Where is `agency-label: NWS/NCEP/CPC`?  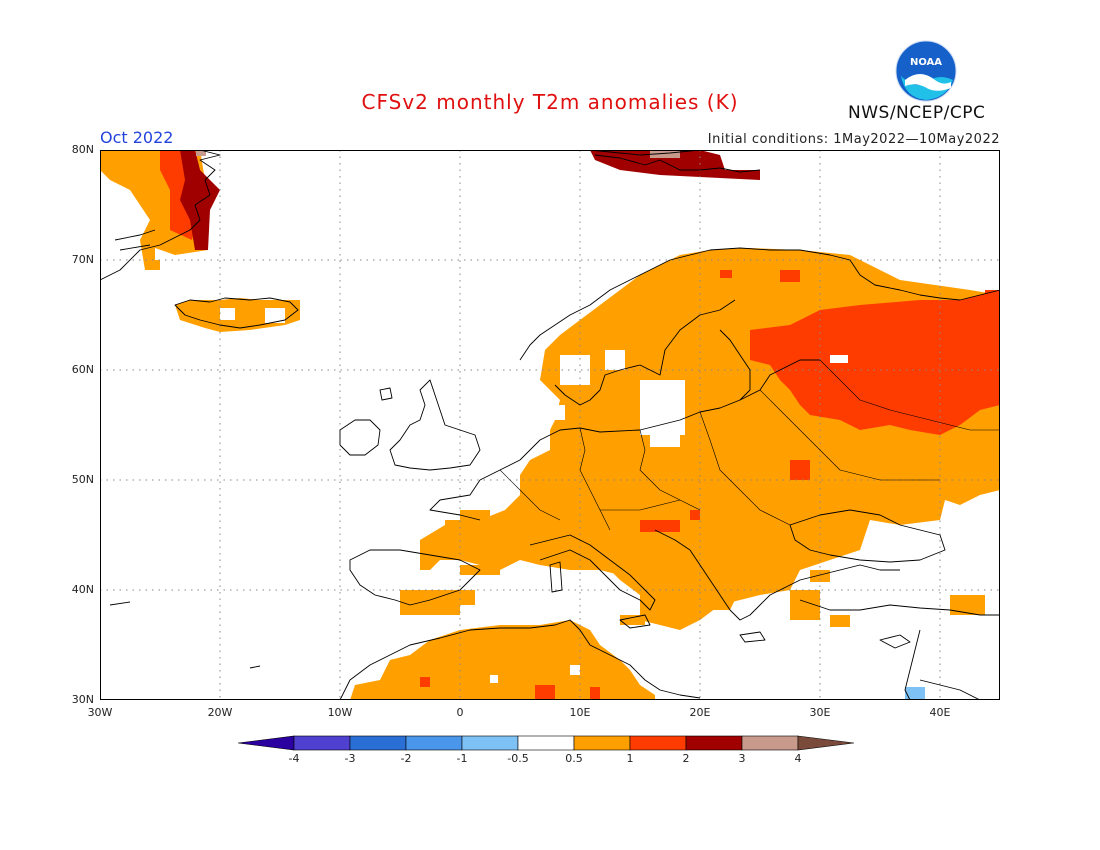 agency-label: NWS/NCEP/CPC is located at coordinates (917, 113).